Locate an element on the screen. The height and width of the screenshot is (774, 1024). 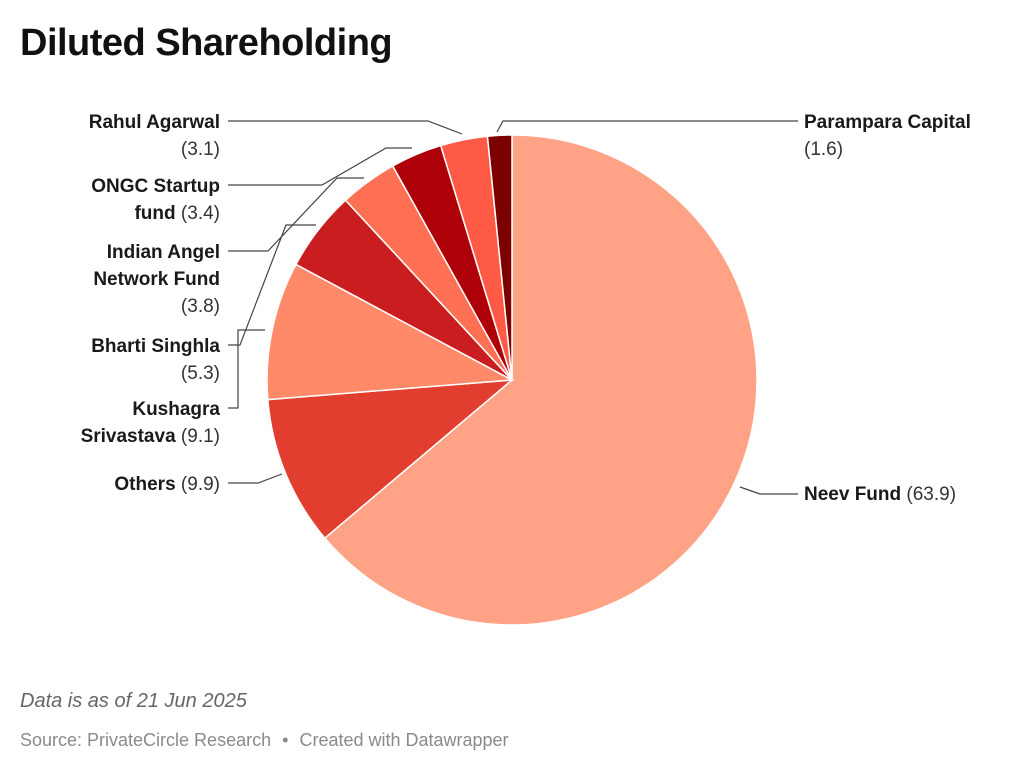
chart-notes: Data is as of 21 Jun 2025 is located at coordinates (133, 701).